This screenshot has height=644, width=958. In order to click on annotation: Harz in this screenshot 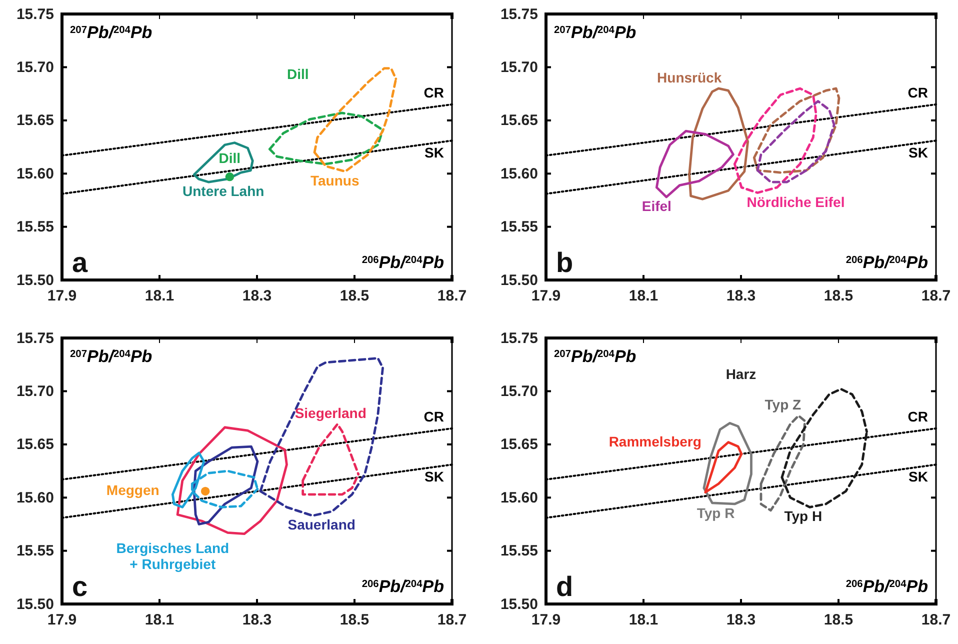, I will do `click(741, 374)`.